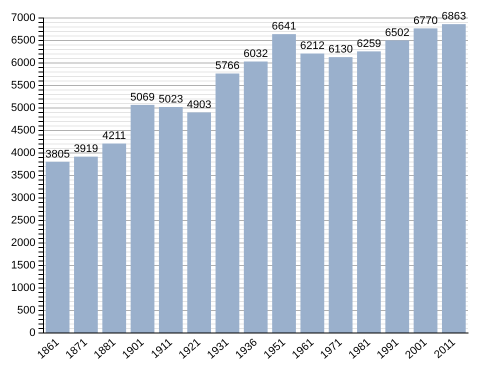 This screenshot has height=373, width=488. What do you see at coordinates (23, 130) in the screenshot?
I see `y-tick-label: 4500` at bounding box center [23, 130].